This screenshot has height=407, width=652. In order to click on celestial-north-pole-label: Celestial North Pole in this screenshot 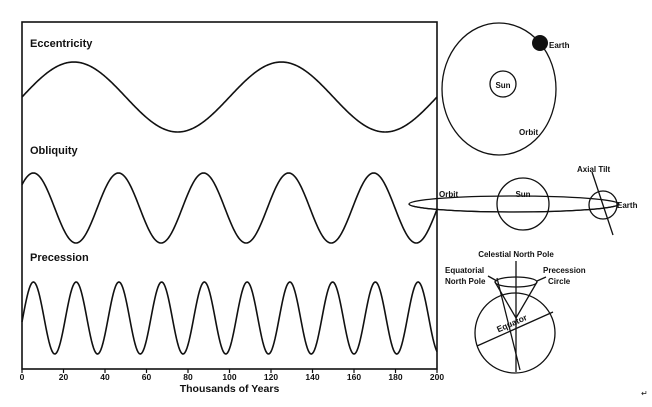, I will do `click(516, 254)`.